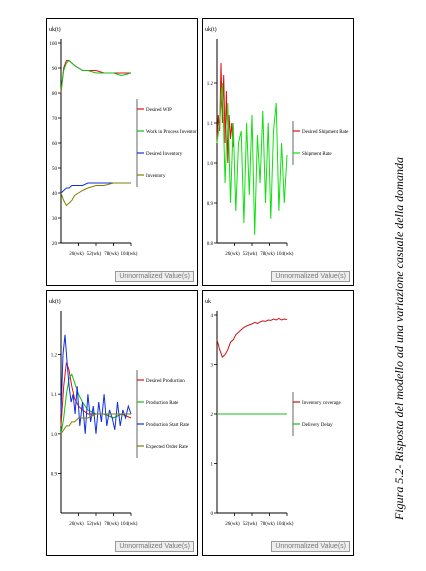 This screenshot has width=426, height=571. Describe the element at coordinates (212, 366) in the screenshot. I see `y-tick-label: 3` at that location.